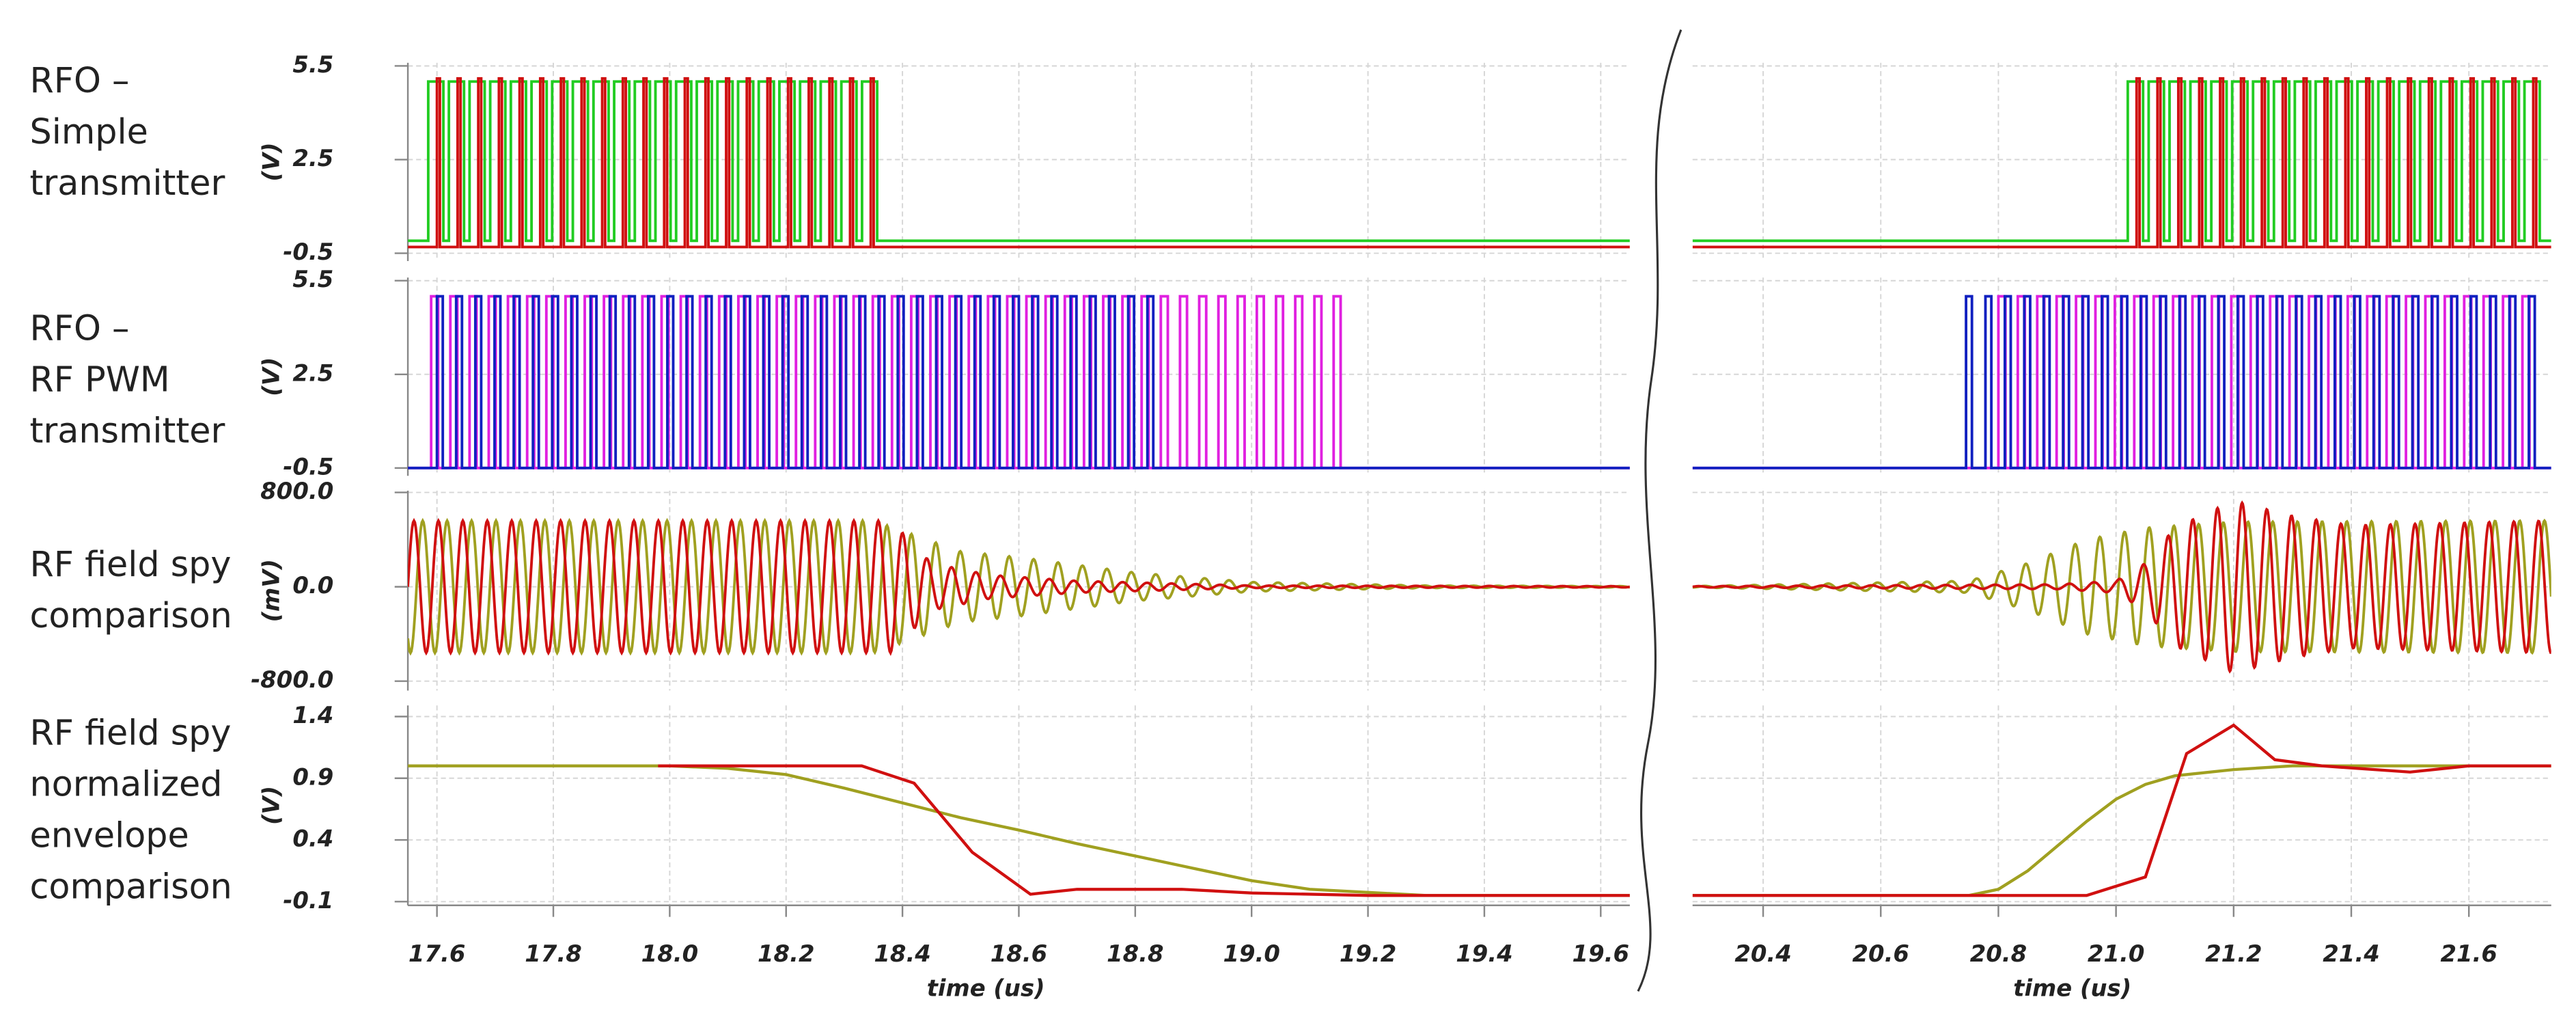 Image resolution: width=2576 pixels, height=1021 pixels. Describe the element at coordinates (308, 900) in the screenshot. I see `y-tick-label: -0.1` at that location.